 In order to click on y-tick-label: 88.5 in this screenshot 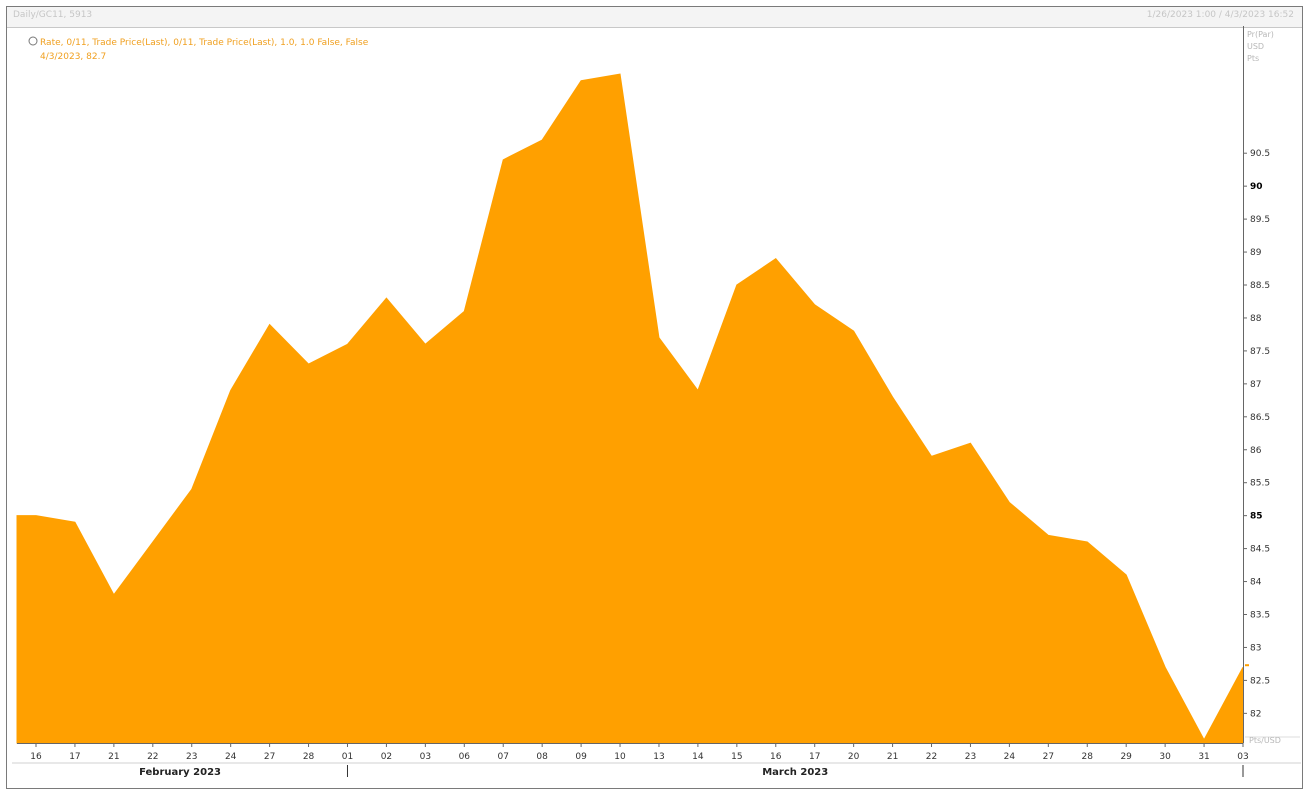, I will do `click(1260, 286)`.